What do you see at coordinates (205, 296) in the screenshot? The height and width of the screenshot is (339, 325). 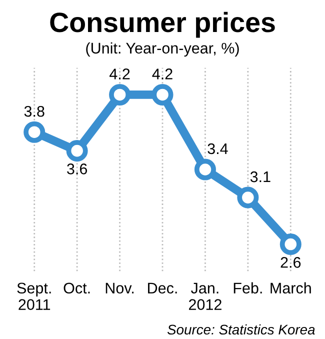 I see `x-tick-label: Jan. 2012` at bounding box center [205, 296].